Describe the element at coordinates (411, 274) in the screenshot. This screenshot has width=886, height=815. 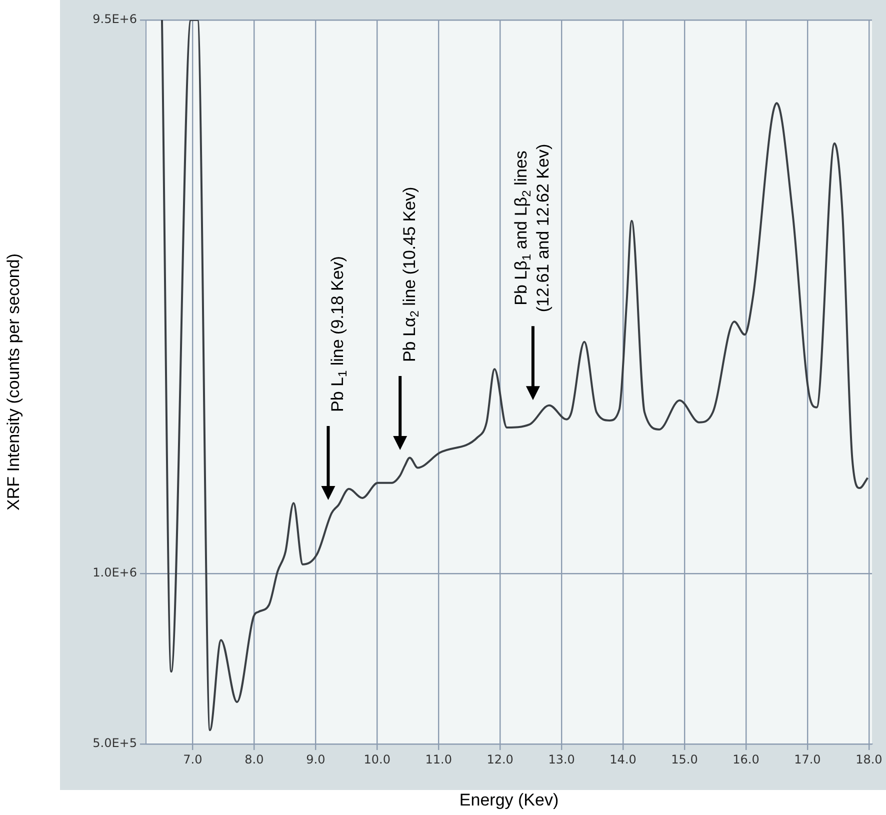
I see `annotation: Pb Lα2 line (10.45 Kev)` at that location.